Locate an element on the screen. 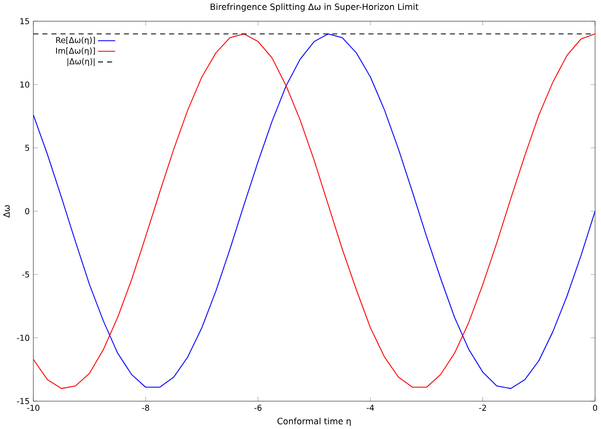 The image size is (601, 429). x-tick-label: -8 is located at coordinates (146, 407).